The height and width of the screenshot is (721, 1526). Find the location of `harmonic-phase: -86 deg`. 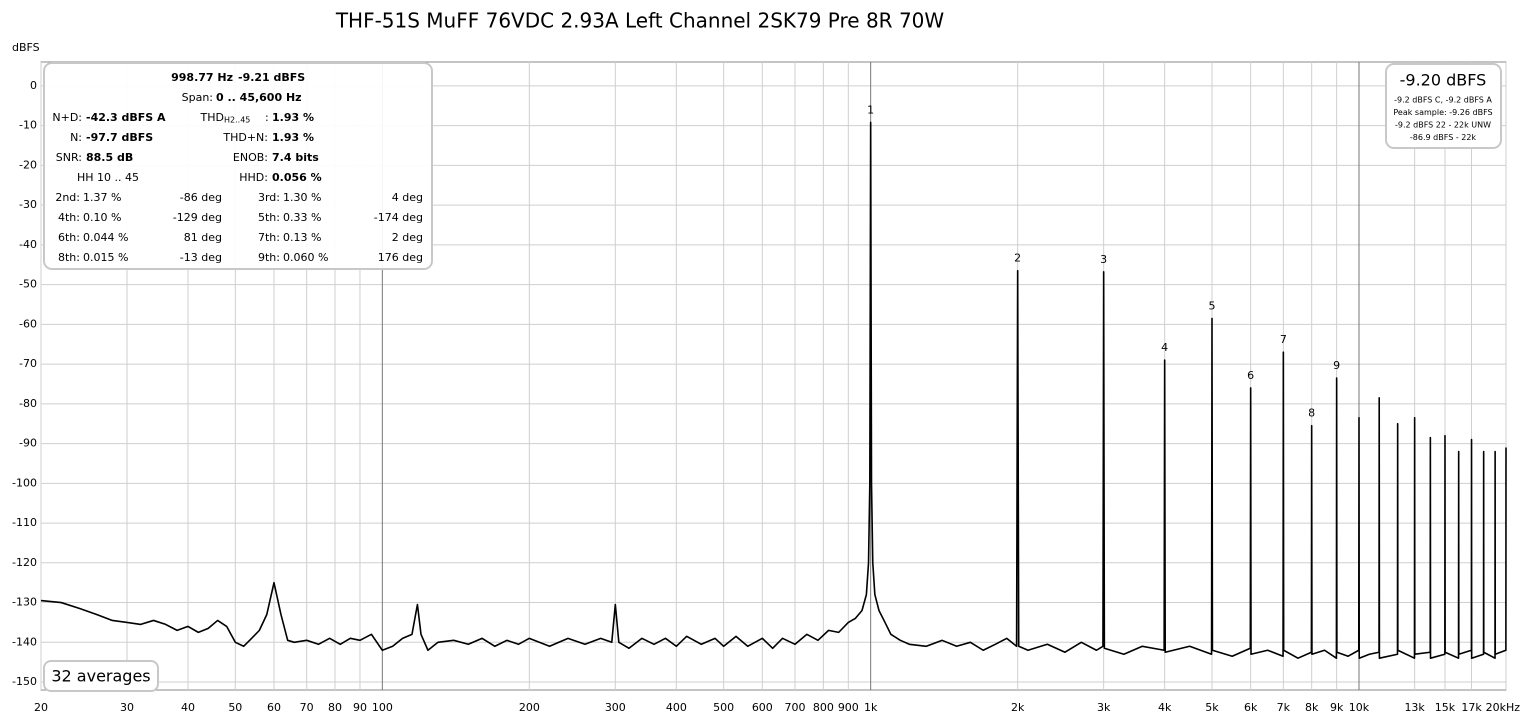

harmonic-phase: -86 deg is located at coordinates (201, 197).